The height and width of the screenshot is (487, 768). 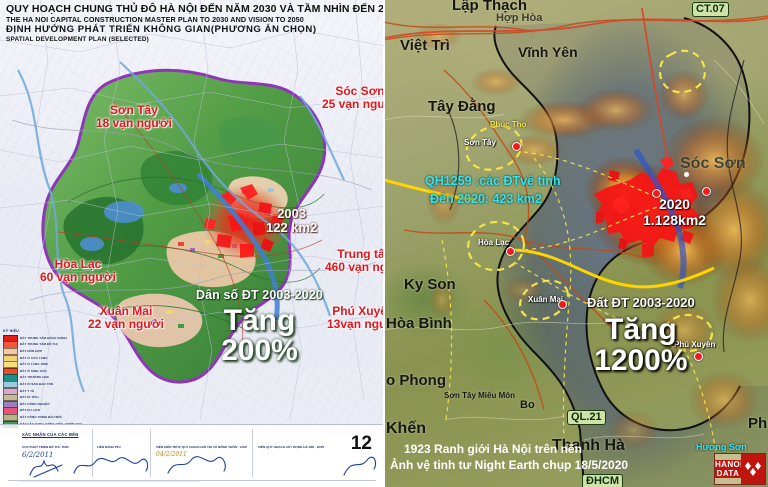 What do you see at coordinates (109, 447) in the screenshot?
I see `sig-col-1-caption: LIÊN DANH PPJ` at bounding box center [109, 447].